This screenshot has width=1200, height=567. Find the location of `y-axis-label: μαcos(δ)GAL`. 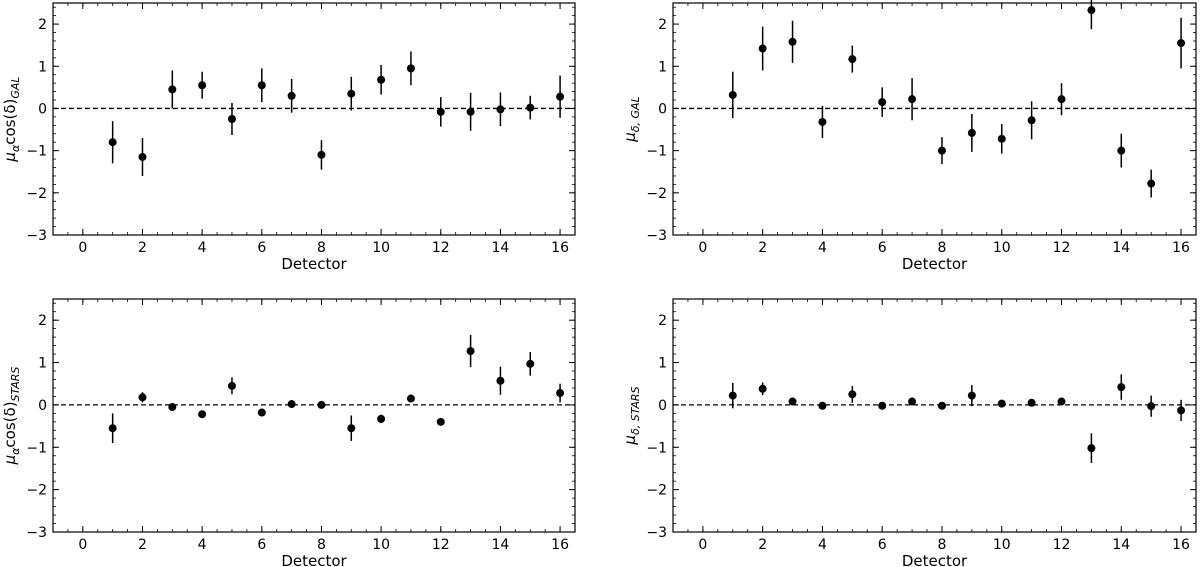

y-axis-label: μαcos(δ)GAL is located at coordinates (11, 119).